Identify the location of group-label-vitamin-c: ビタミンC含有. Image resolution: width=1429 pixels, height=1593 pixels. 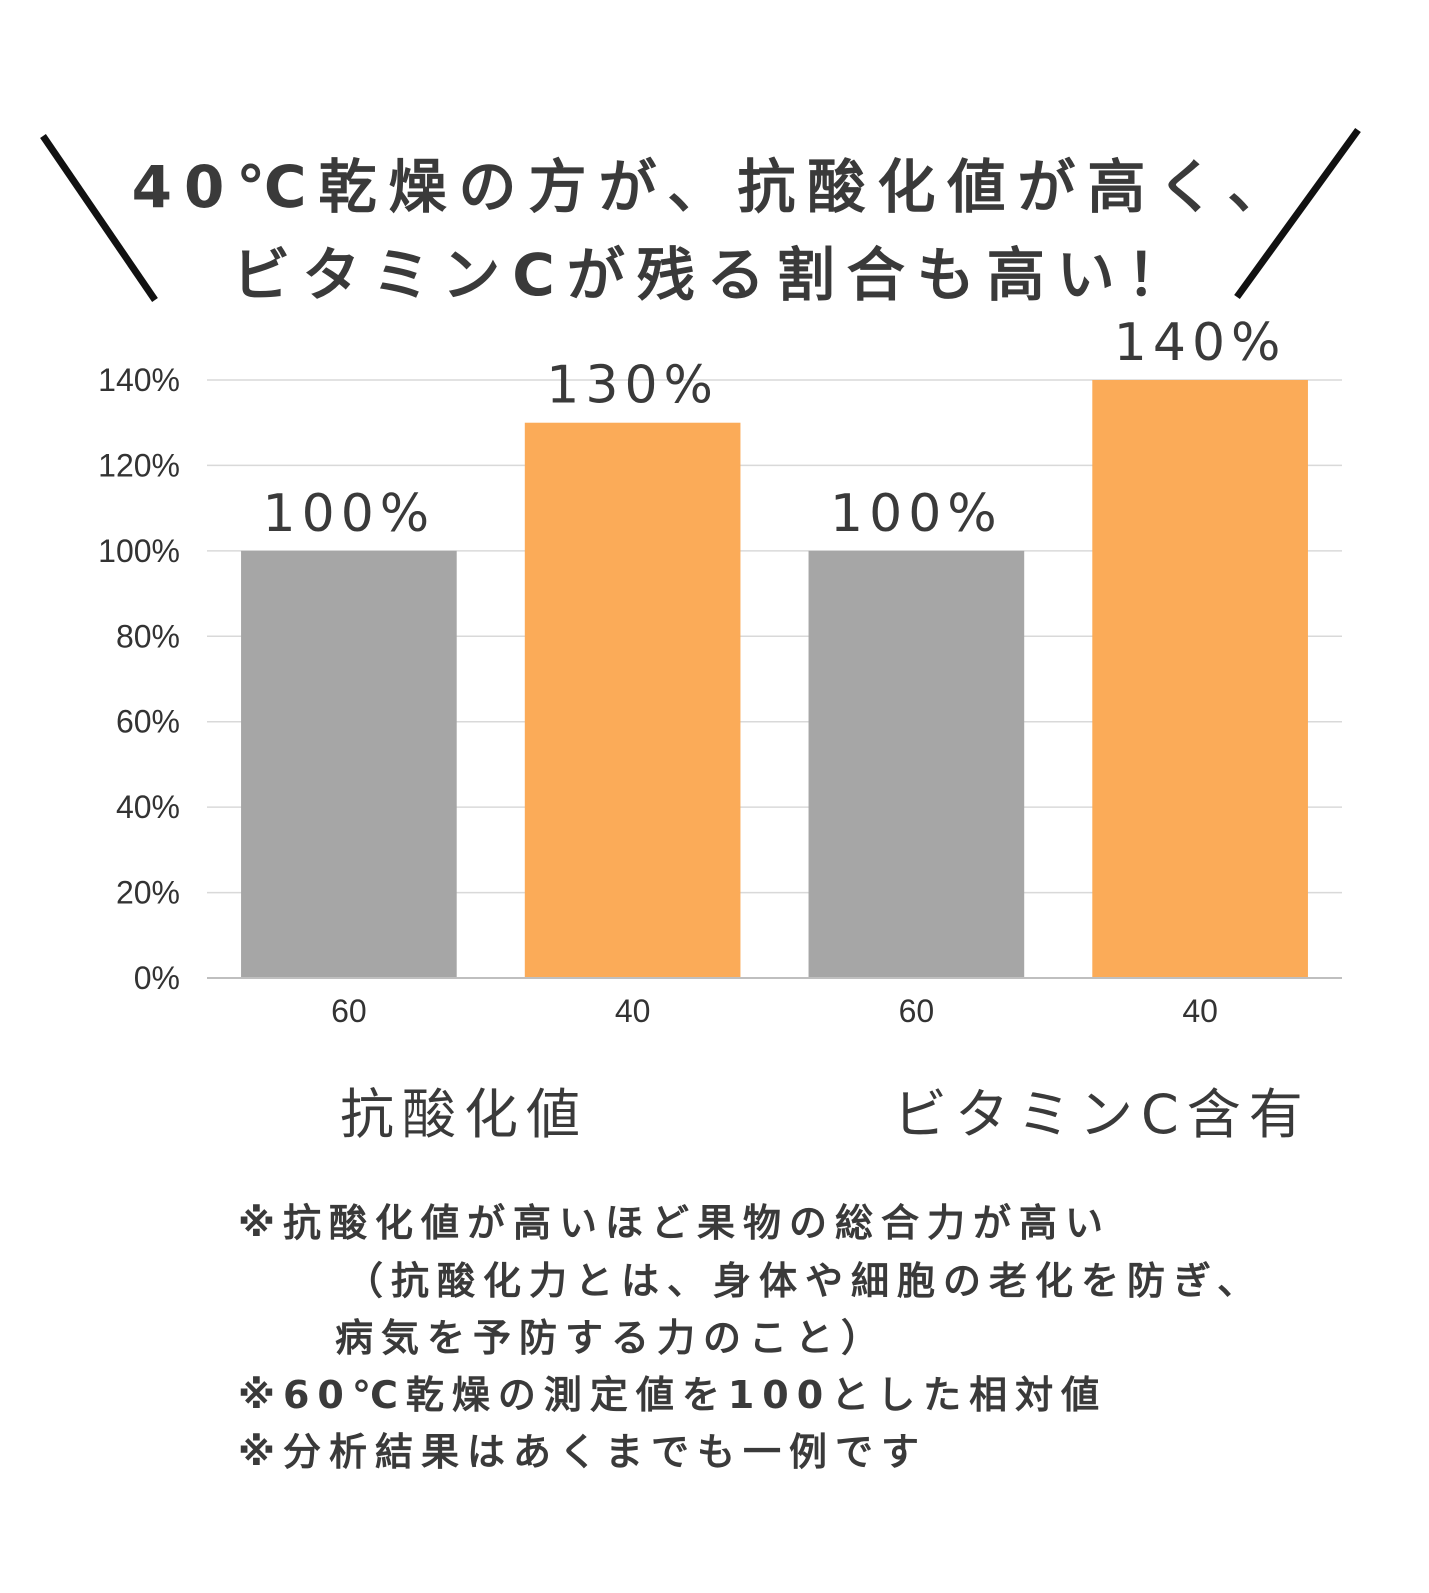
(1102, 1114).